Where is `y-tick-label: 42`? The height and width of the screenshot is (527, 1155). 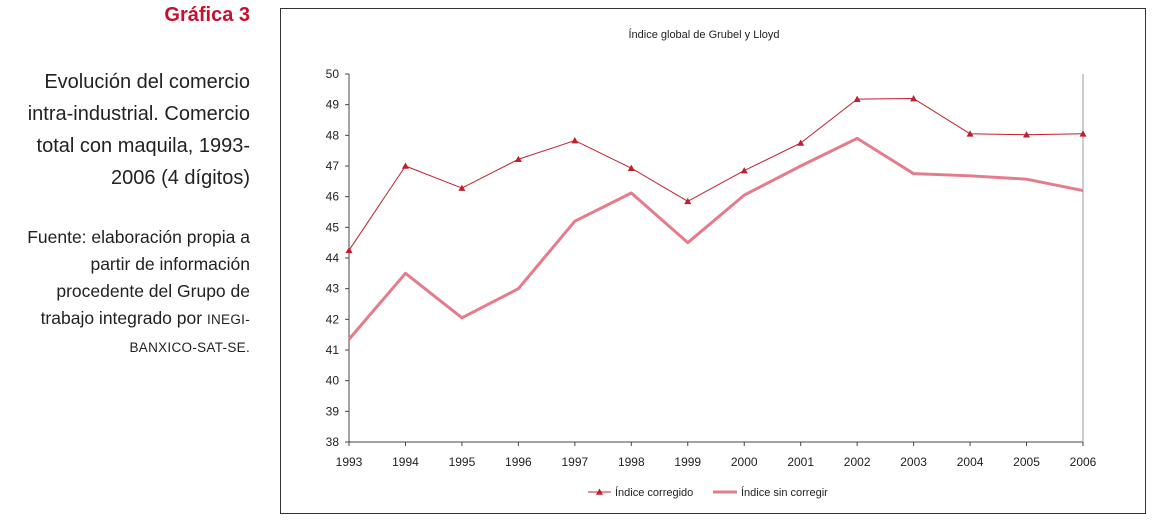 y-tick-label: 42 is located at coordinates (333, 319).